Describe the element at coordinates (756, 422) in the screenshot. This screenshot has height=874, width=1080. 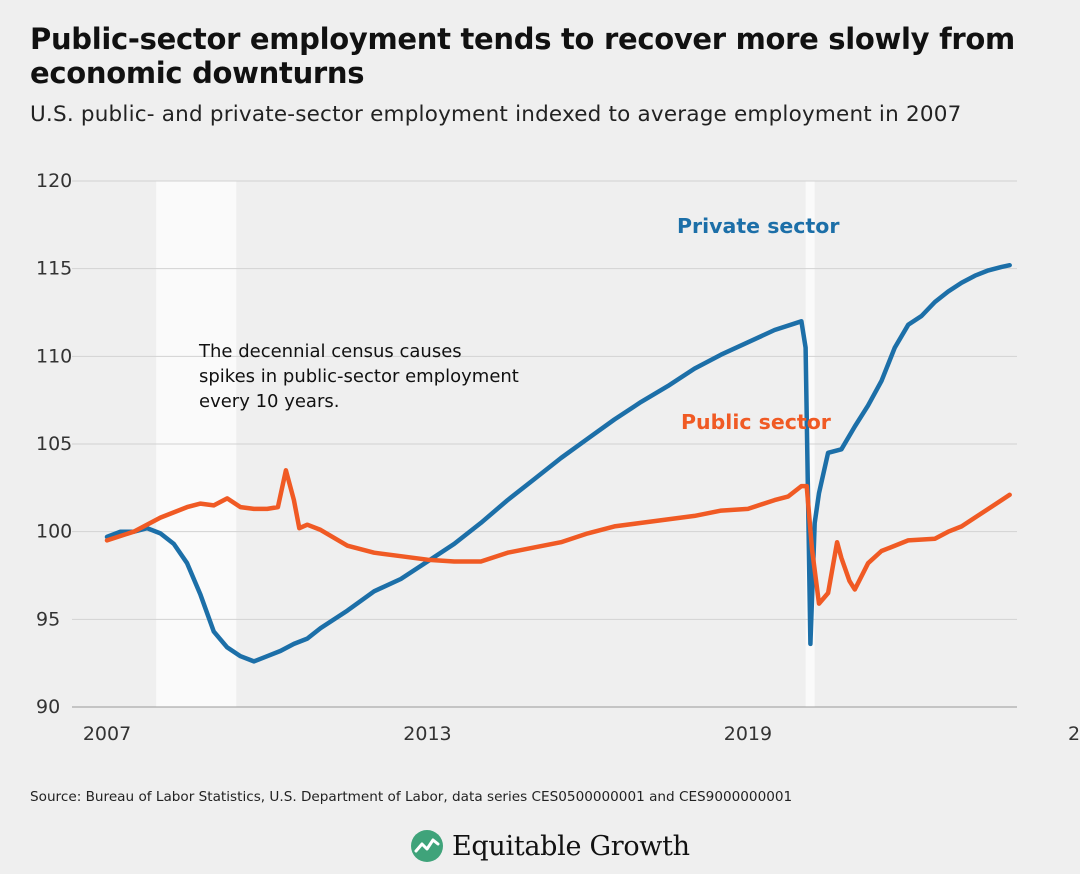
I see `public-sector-label: Public sector` at that location.